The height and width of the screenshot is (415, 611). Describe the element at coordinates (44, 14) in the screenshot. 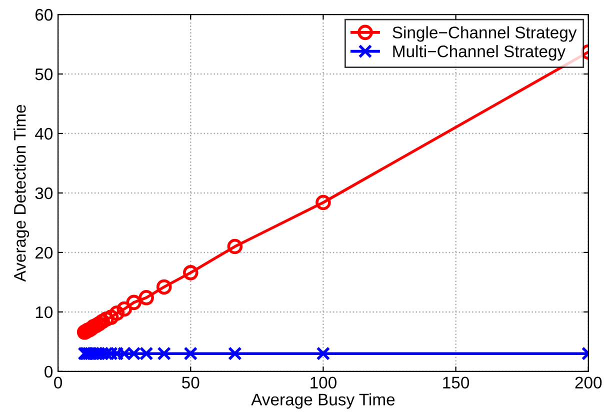

I see `y-tick-label: 60` at that location.